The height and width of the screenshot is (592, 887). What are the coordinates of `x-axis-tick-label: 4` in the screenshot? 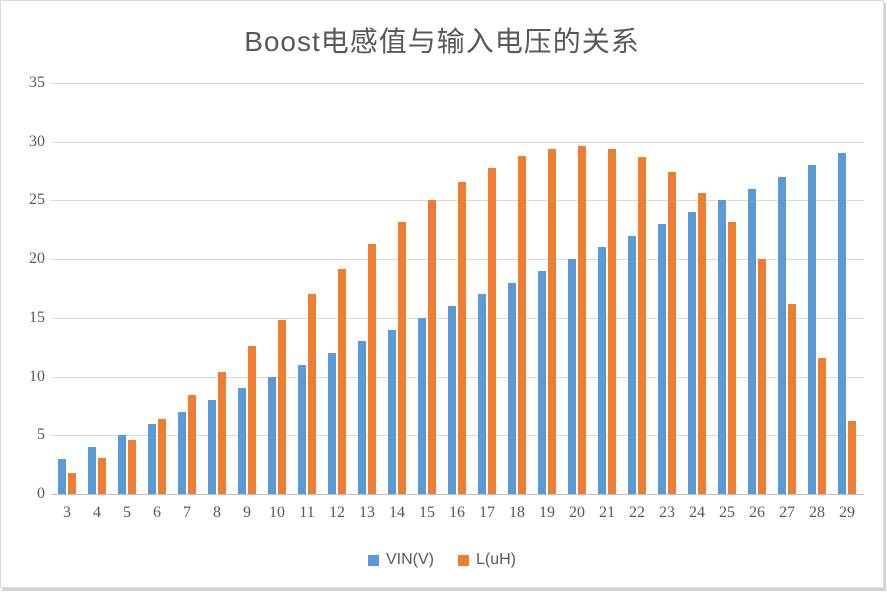 It's located at (97, 512).